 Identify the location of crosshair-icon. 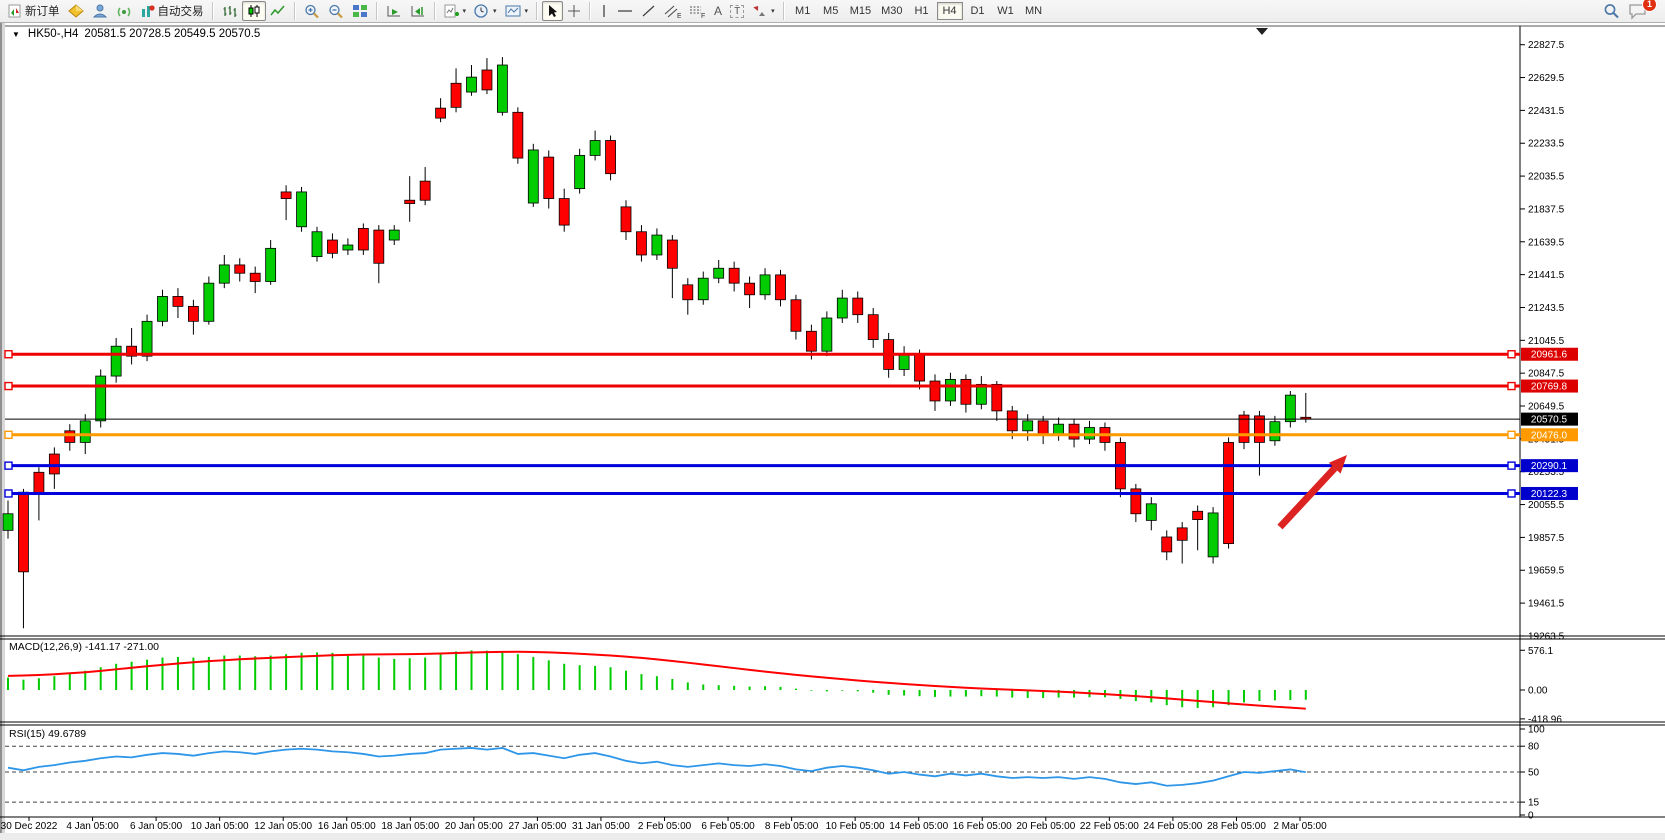
(574, 11).